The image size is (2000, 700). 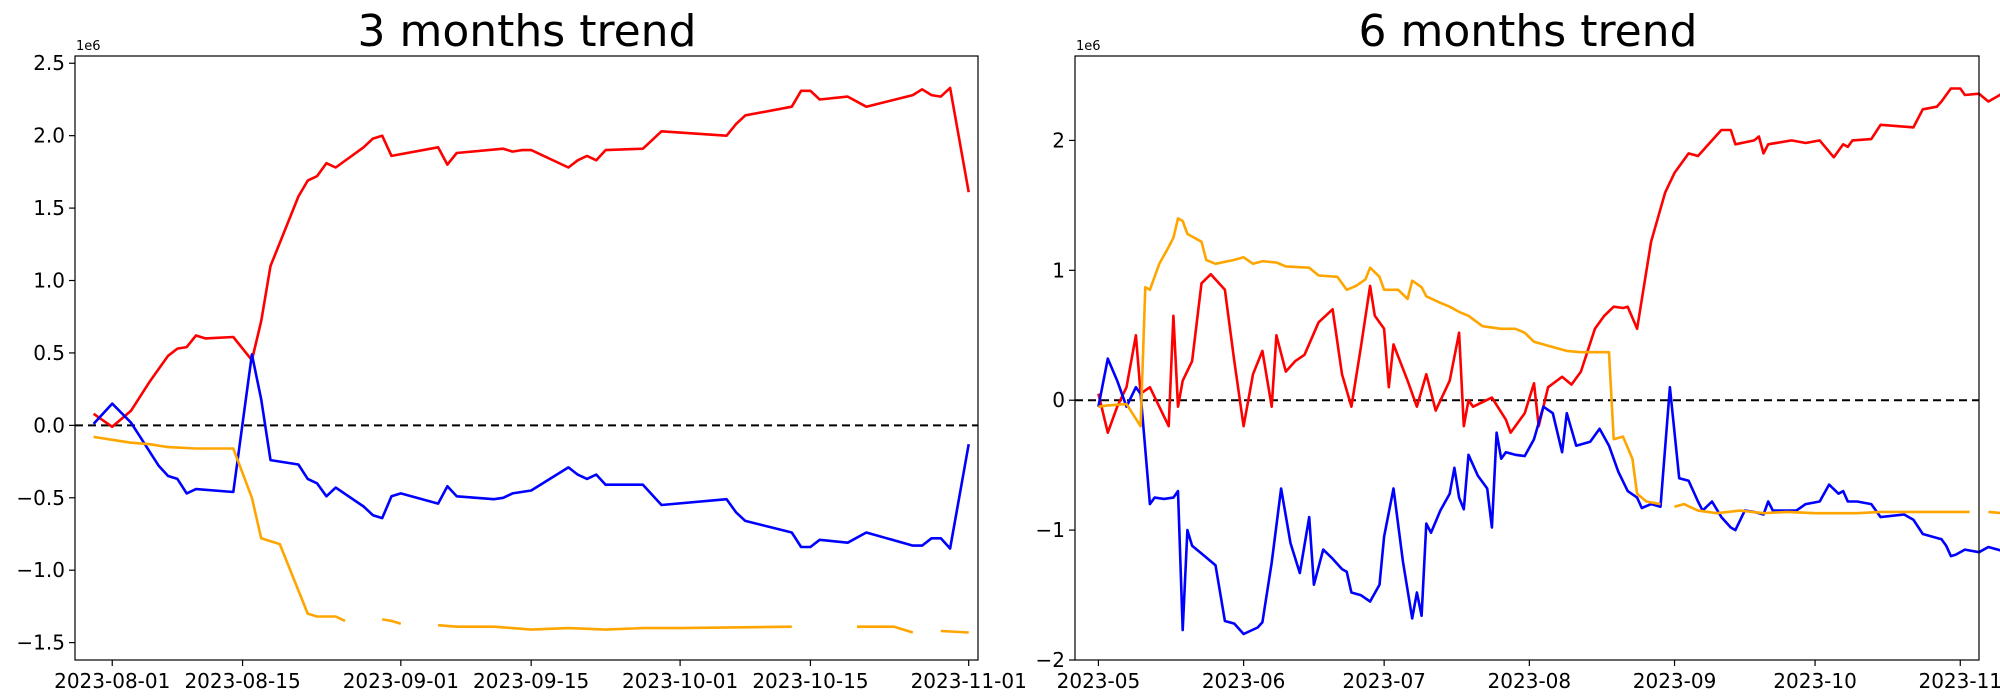 What do you see at coordinates (112, 681) in the screenshot?
I see `x-tick-label: 2023-08-01` at bounding box center [112, 681].